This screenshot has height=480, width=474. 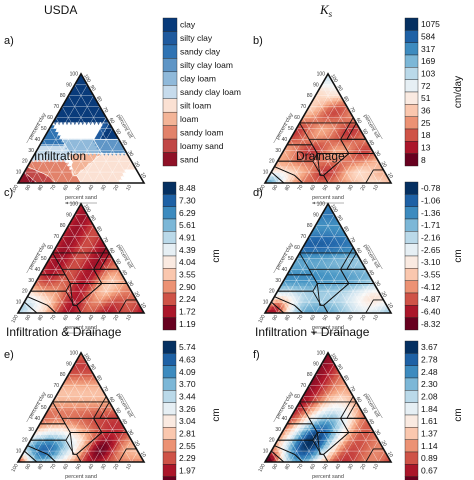 What do you see at coordinates (8, 193) in the screenshot?
I see `panel-label: c)` at bounding box center [8, 193].